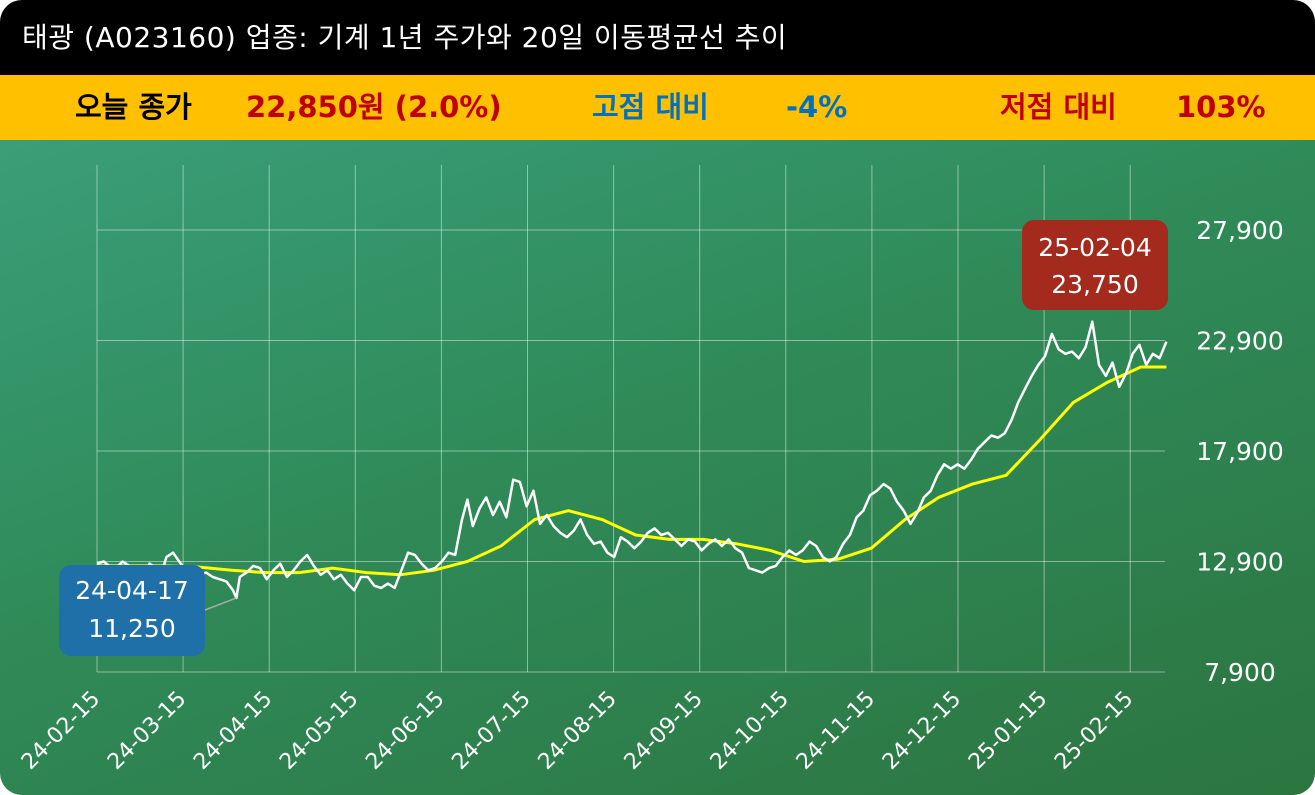  I want to click on high-compare-value: -4%, so click(817, 107).